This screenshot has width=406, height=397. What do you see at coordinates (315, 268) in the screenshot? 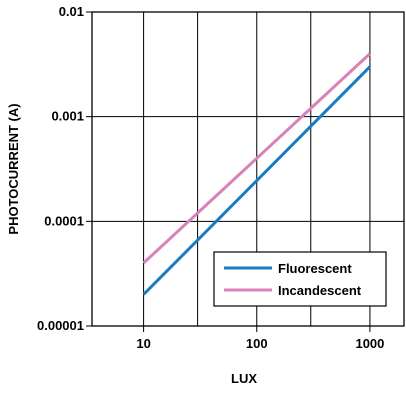
I see `legend-label-fluorescent: Fluorescent` at bounding box center [315, 268].